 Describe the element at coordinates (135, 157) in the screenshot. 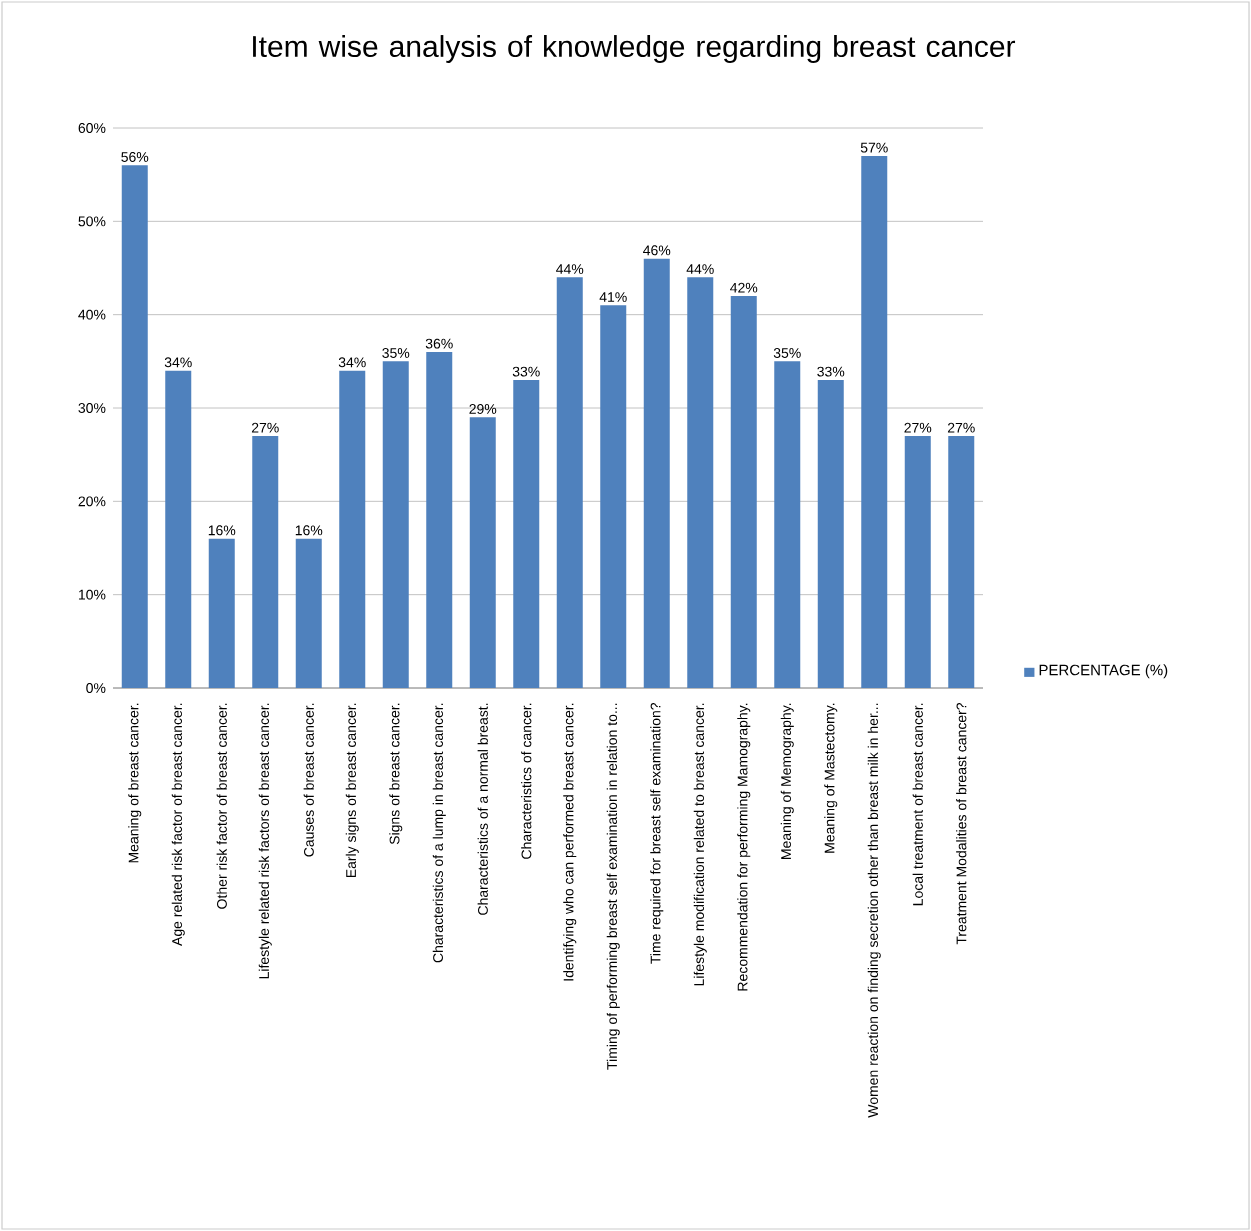

I see `data-label: 56%` at that location.